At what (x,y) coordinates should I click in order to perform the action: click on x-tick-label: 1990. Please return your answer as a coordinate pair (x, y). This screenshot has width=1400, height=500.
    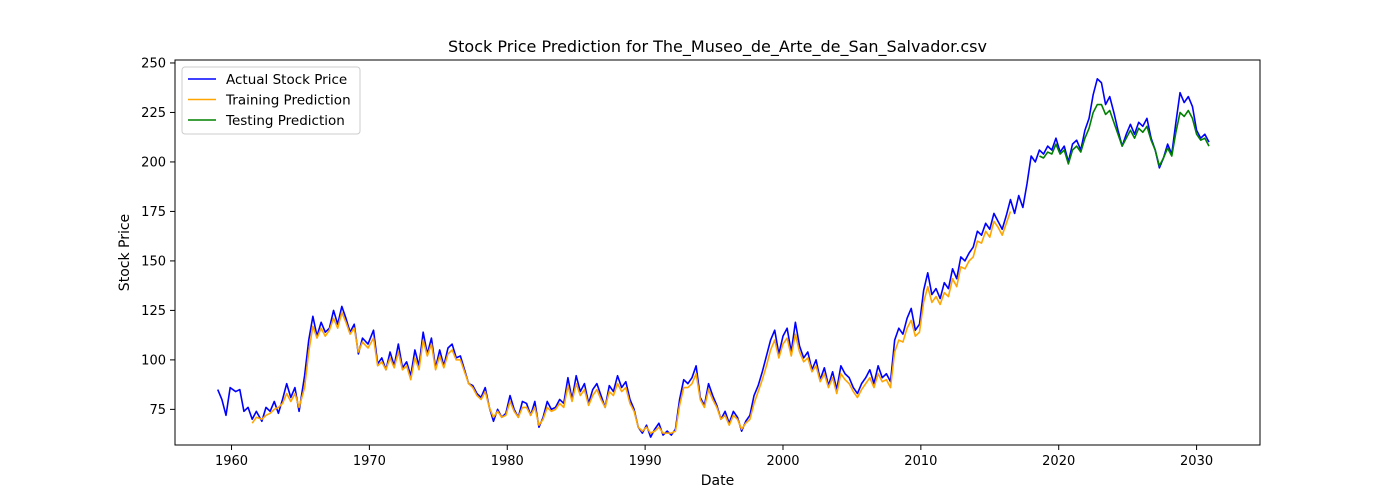
    Looking at the image, I should click on (645, 461).